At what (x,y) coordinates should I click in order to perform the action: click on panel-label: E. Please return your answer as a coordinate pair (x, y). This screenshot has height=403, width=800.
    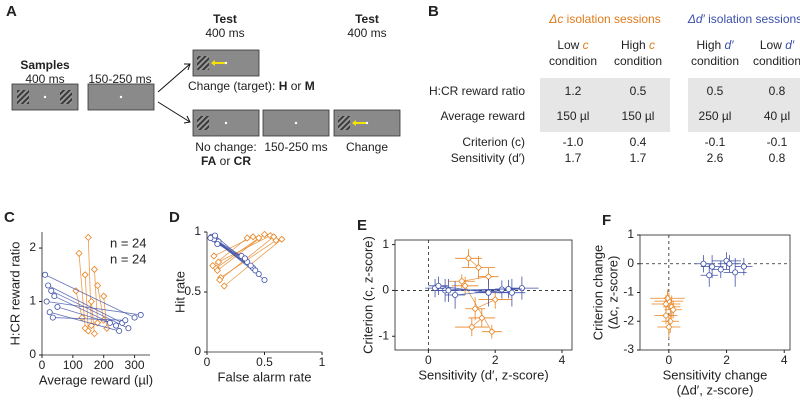
    Looking at the image, I should click on (362, 225).